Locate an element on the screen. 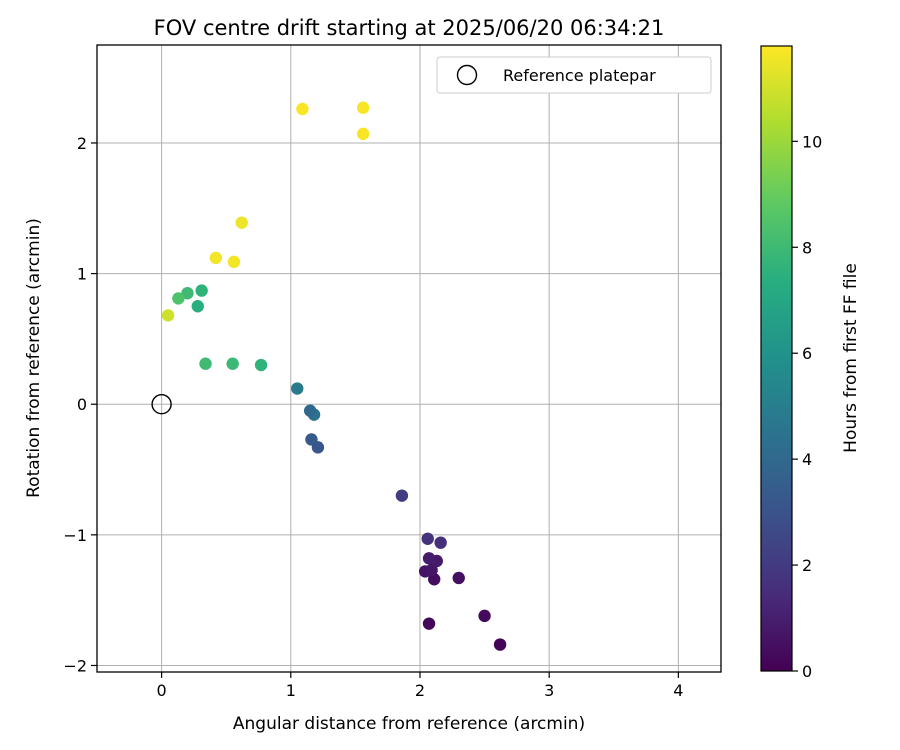  colorbar: 0 2 4 6 8 10 Hours from first FF file is located at coordinates (810, 363).